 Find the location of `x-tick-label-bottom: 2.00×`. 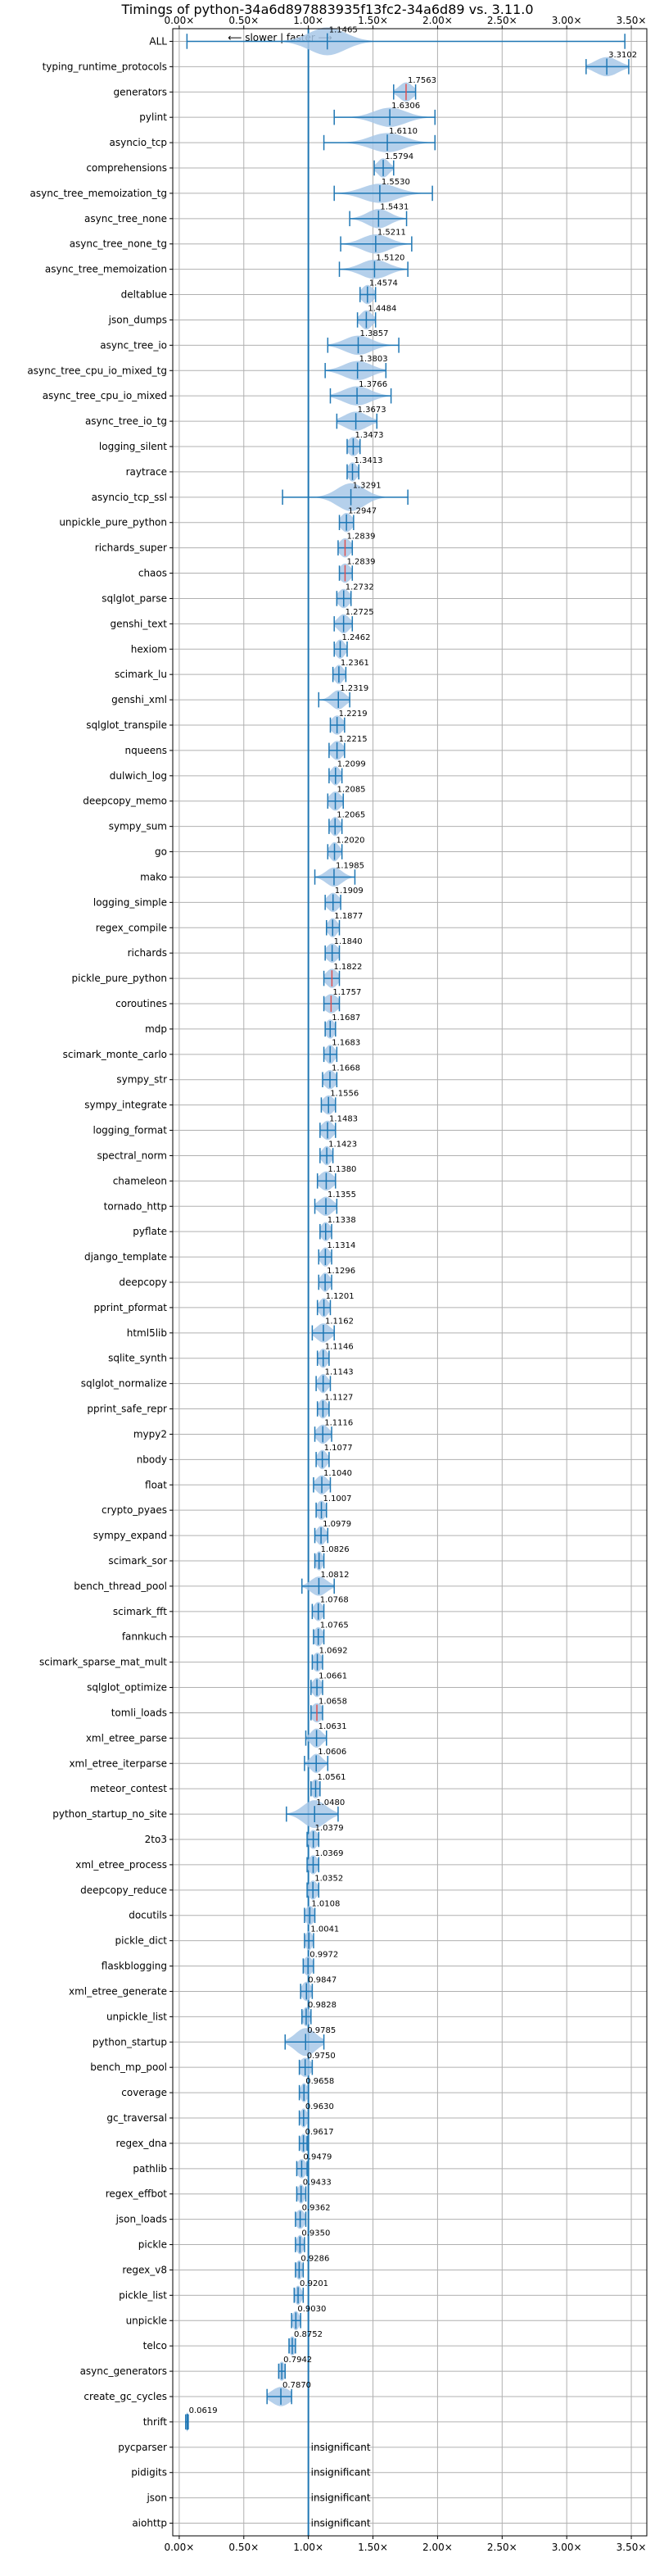

x-tick-label-bottom: 2.00× is located at coordinates (437, 2547).